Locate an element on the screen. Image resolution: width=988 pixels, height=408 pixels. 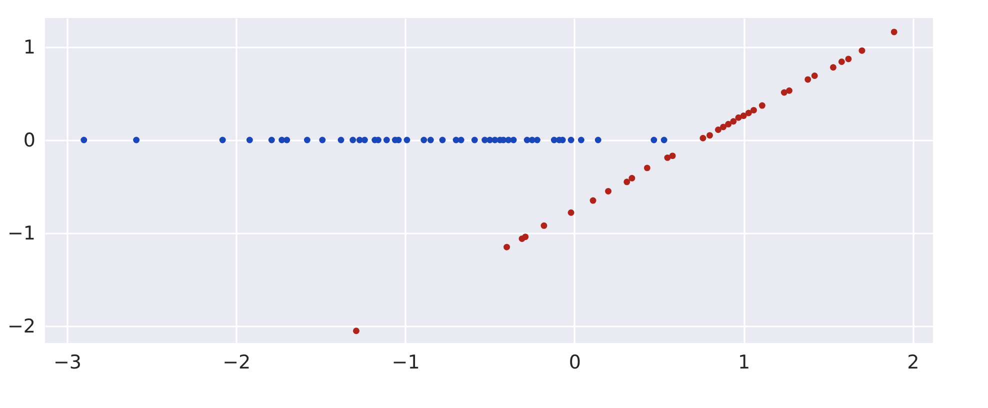
x-tick-label: 1 is located at coordinates (744, 363).